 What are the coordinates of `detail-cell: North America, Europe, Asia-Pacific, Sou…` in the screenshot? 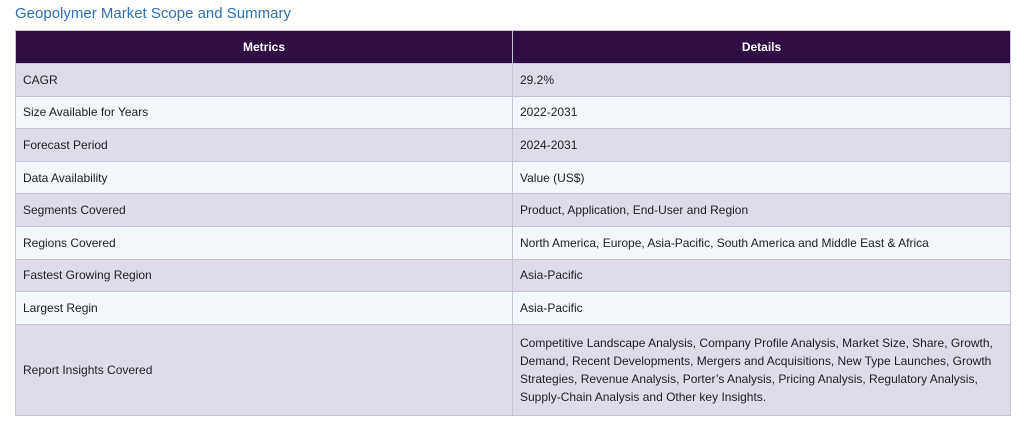 It's located at (761, 242).